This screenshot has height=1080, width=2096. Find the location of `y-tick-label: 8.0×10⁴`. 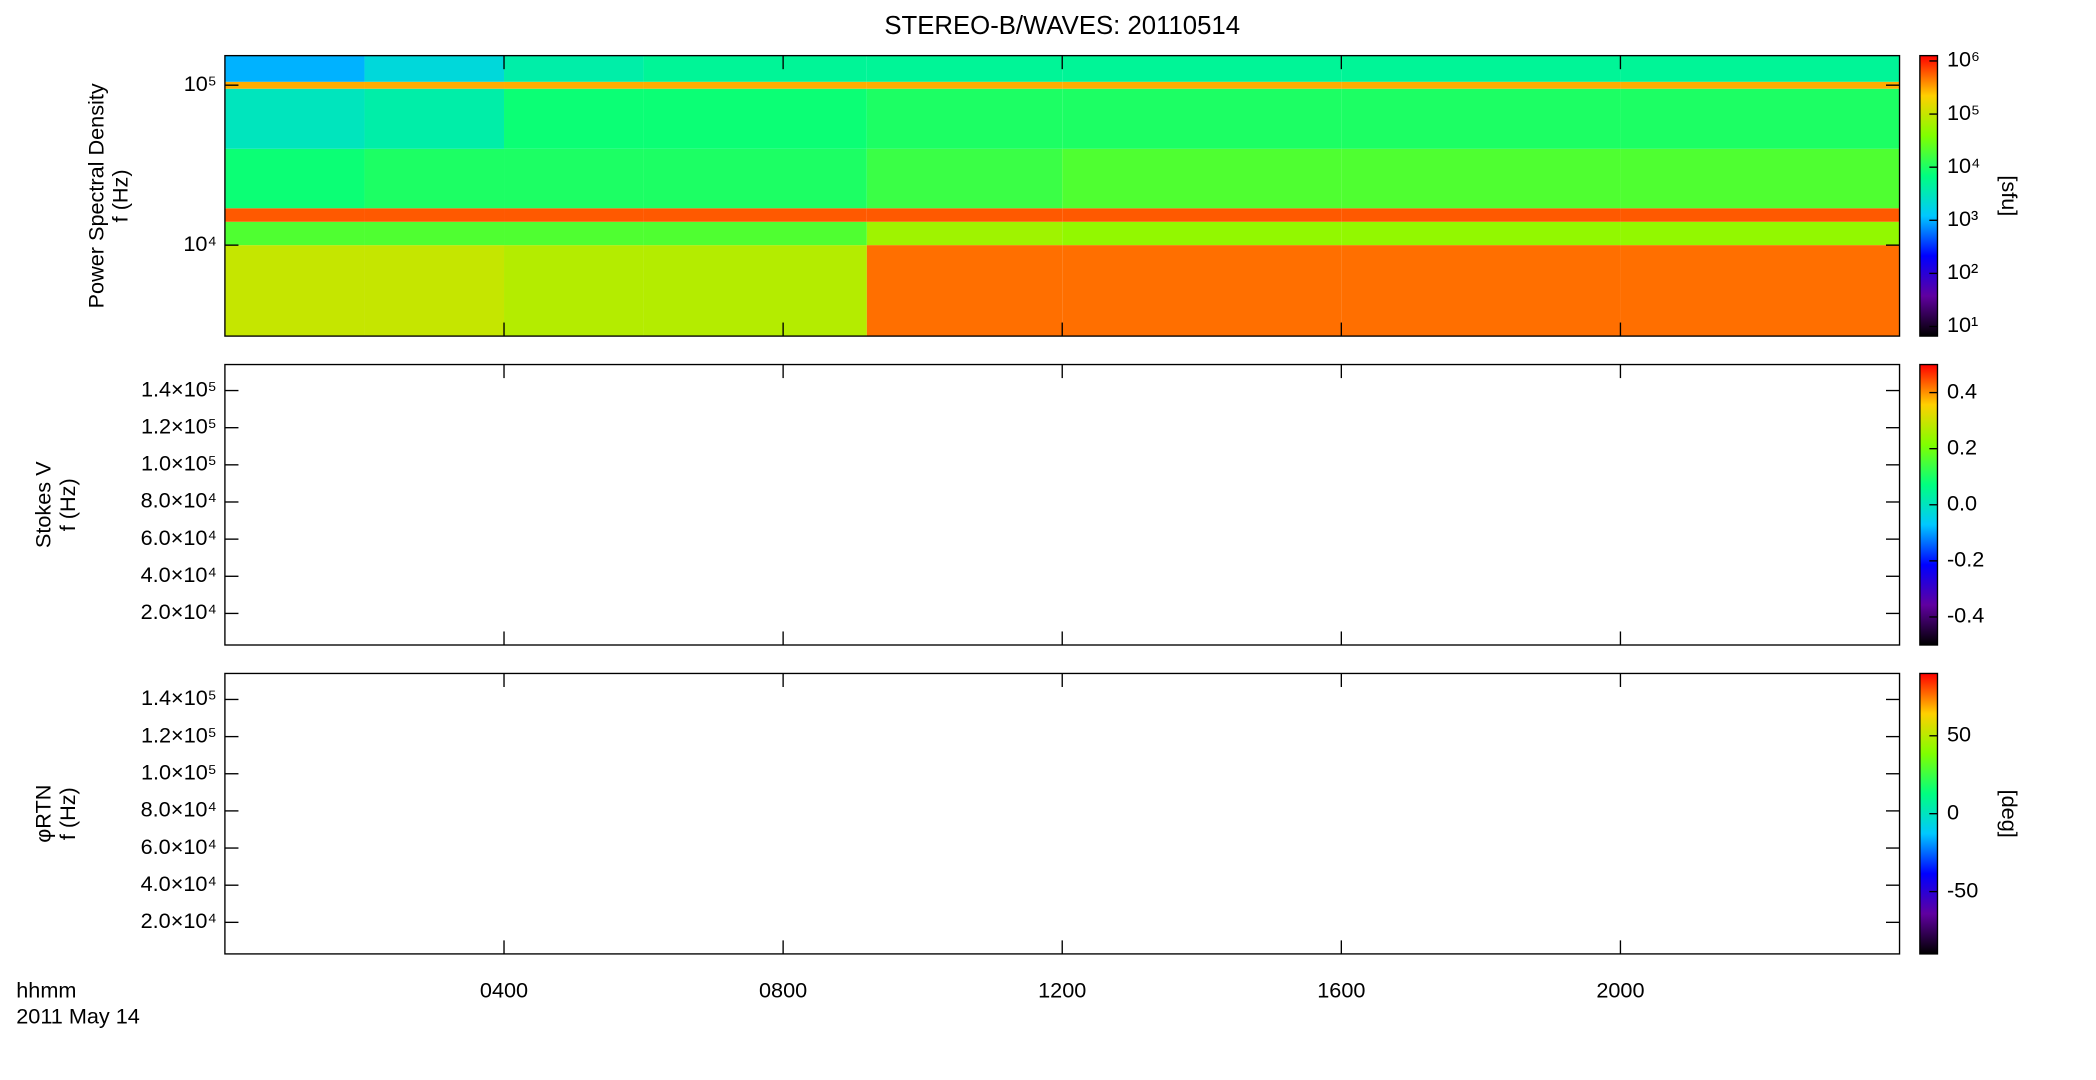

y-tick-label: 8.0×10⁴ is located at coordinates (179, 809).